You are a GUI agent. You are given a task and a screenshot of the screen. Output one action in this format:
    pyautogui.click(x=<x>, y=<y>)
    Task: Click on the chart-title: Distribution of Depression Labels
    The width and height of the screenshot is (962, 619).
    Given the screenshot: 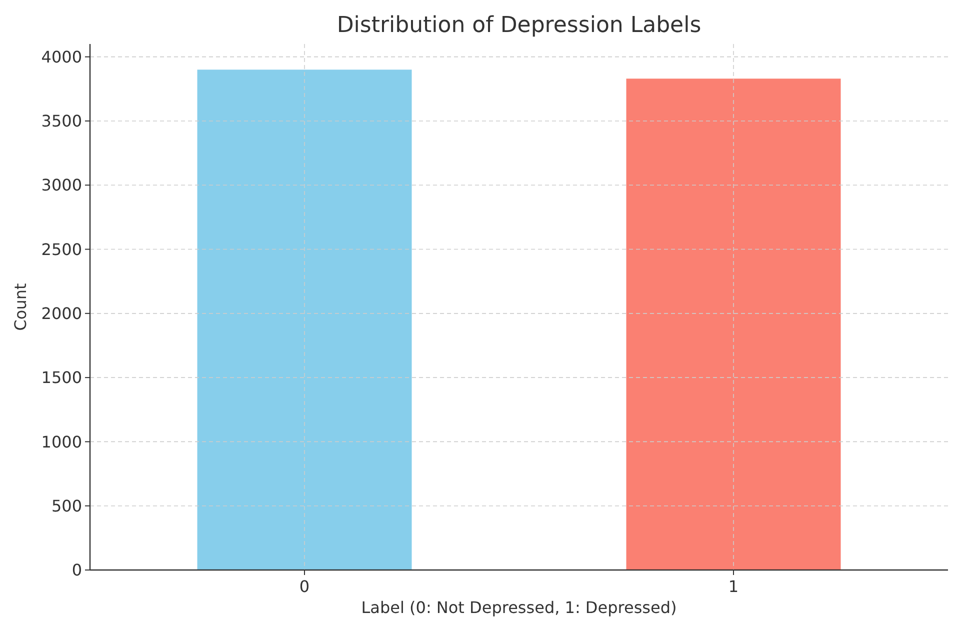 What is the action you would take?
    pyautogui.click(x=519, y=25)
    